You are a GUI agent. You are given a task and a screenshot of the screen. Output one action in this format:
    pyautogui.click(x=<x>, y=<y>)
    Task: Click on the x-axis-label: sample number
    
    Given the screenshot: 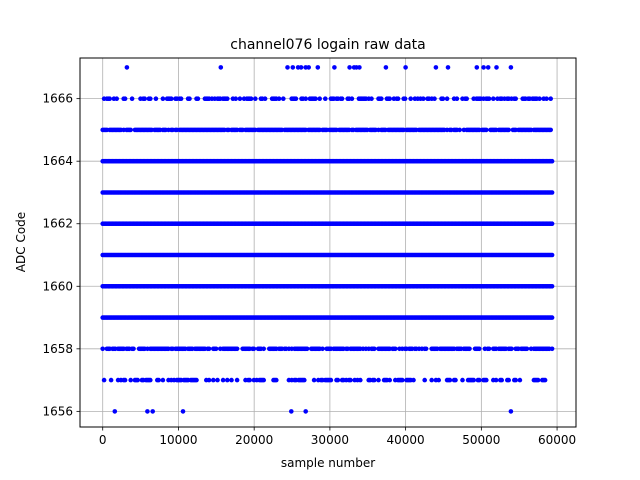 What is the action you would take?
    pyautogui.click(x=328, y=463)
    